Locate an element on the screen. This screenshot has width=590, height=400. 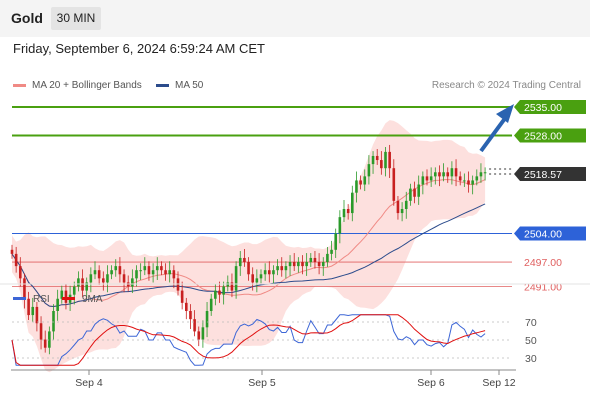
instrument-title: Gold is located at coordinates (27, 18).